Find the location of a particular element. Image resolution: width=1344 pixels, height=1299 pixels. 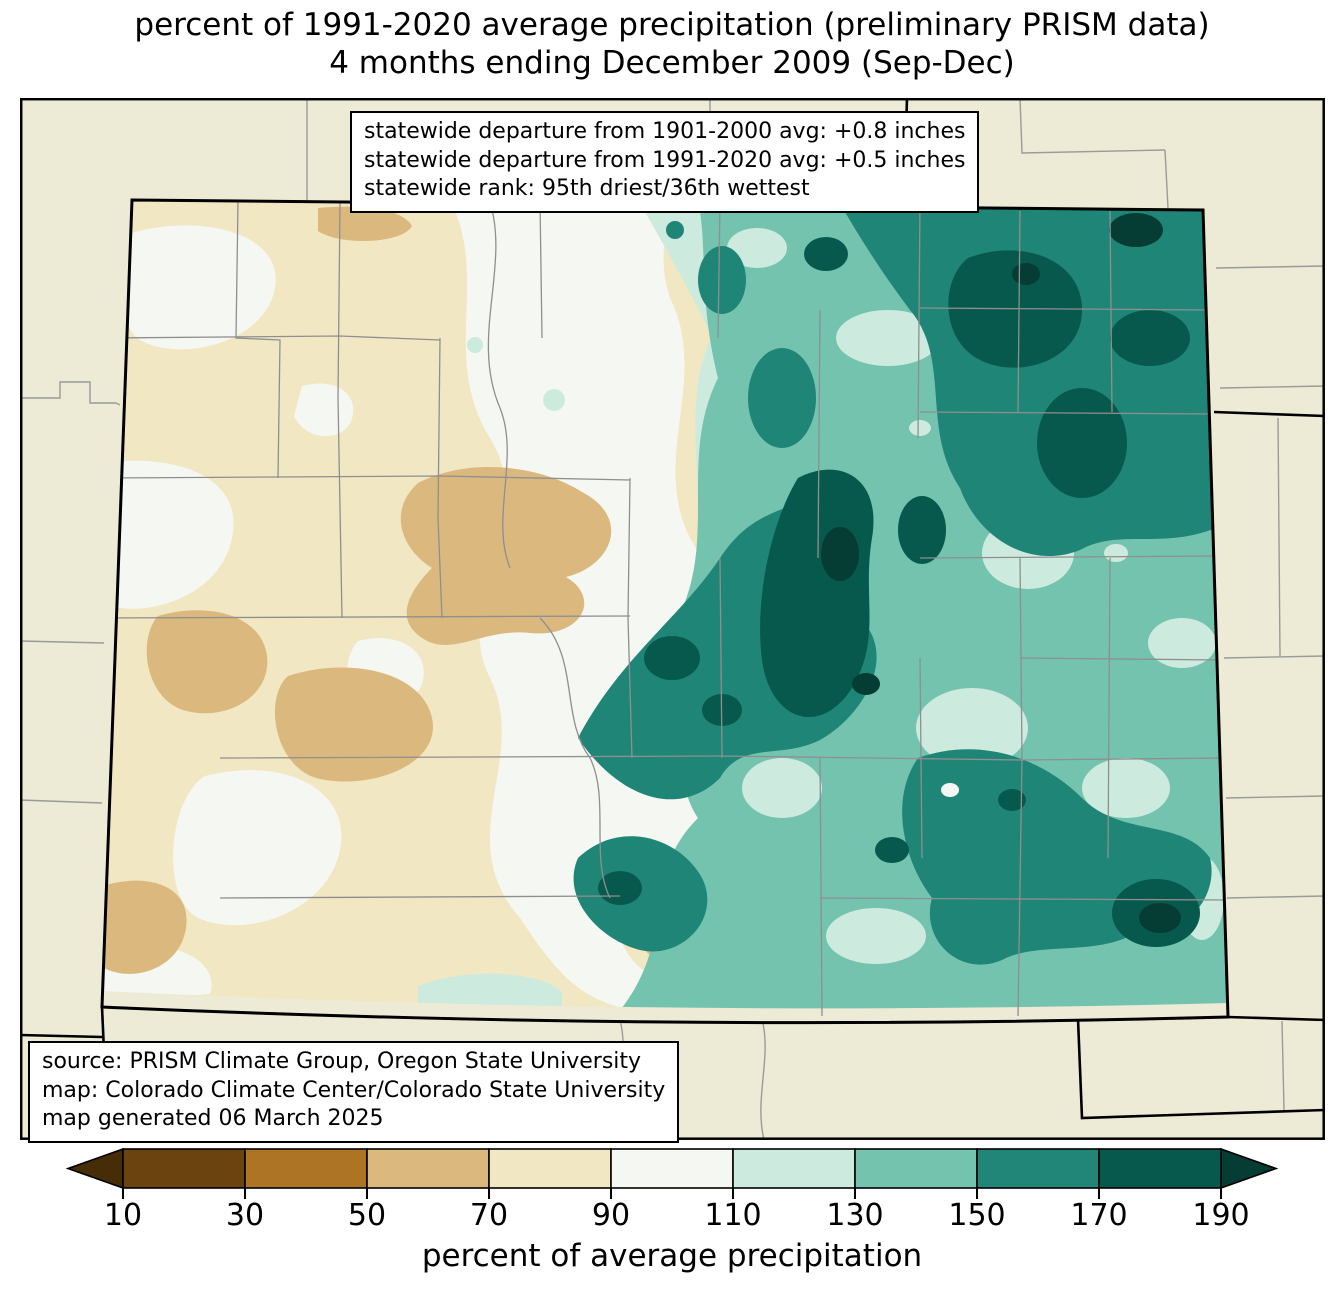

colorbar-tick-label: 170 is located at coordinates (1099, 1215).